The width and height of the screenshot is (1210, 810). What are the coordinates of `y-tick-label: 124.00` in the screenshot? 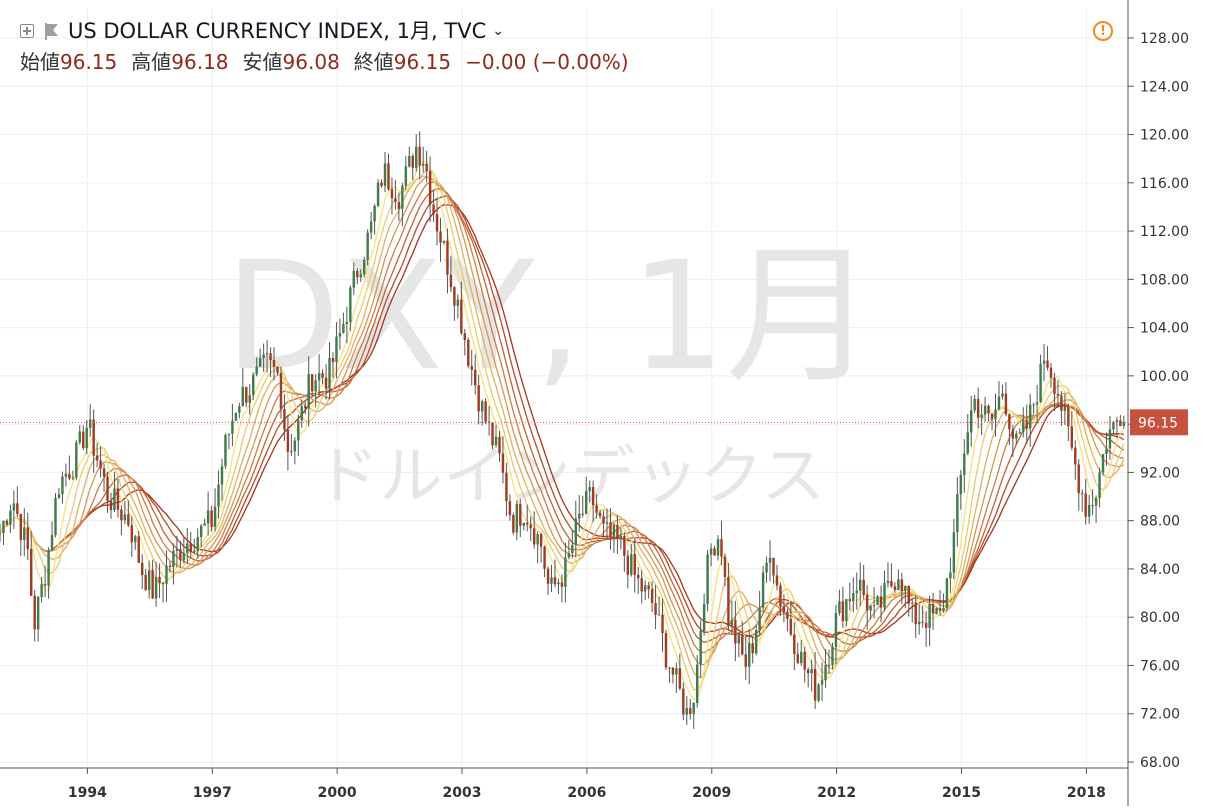 It's located at (1164, 87).